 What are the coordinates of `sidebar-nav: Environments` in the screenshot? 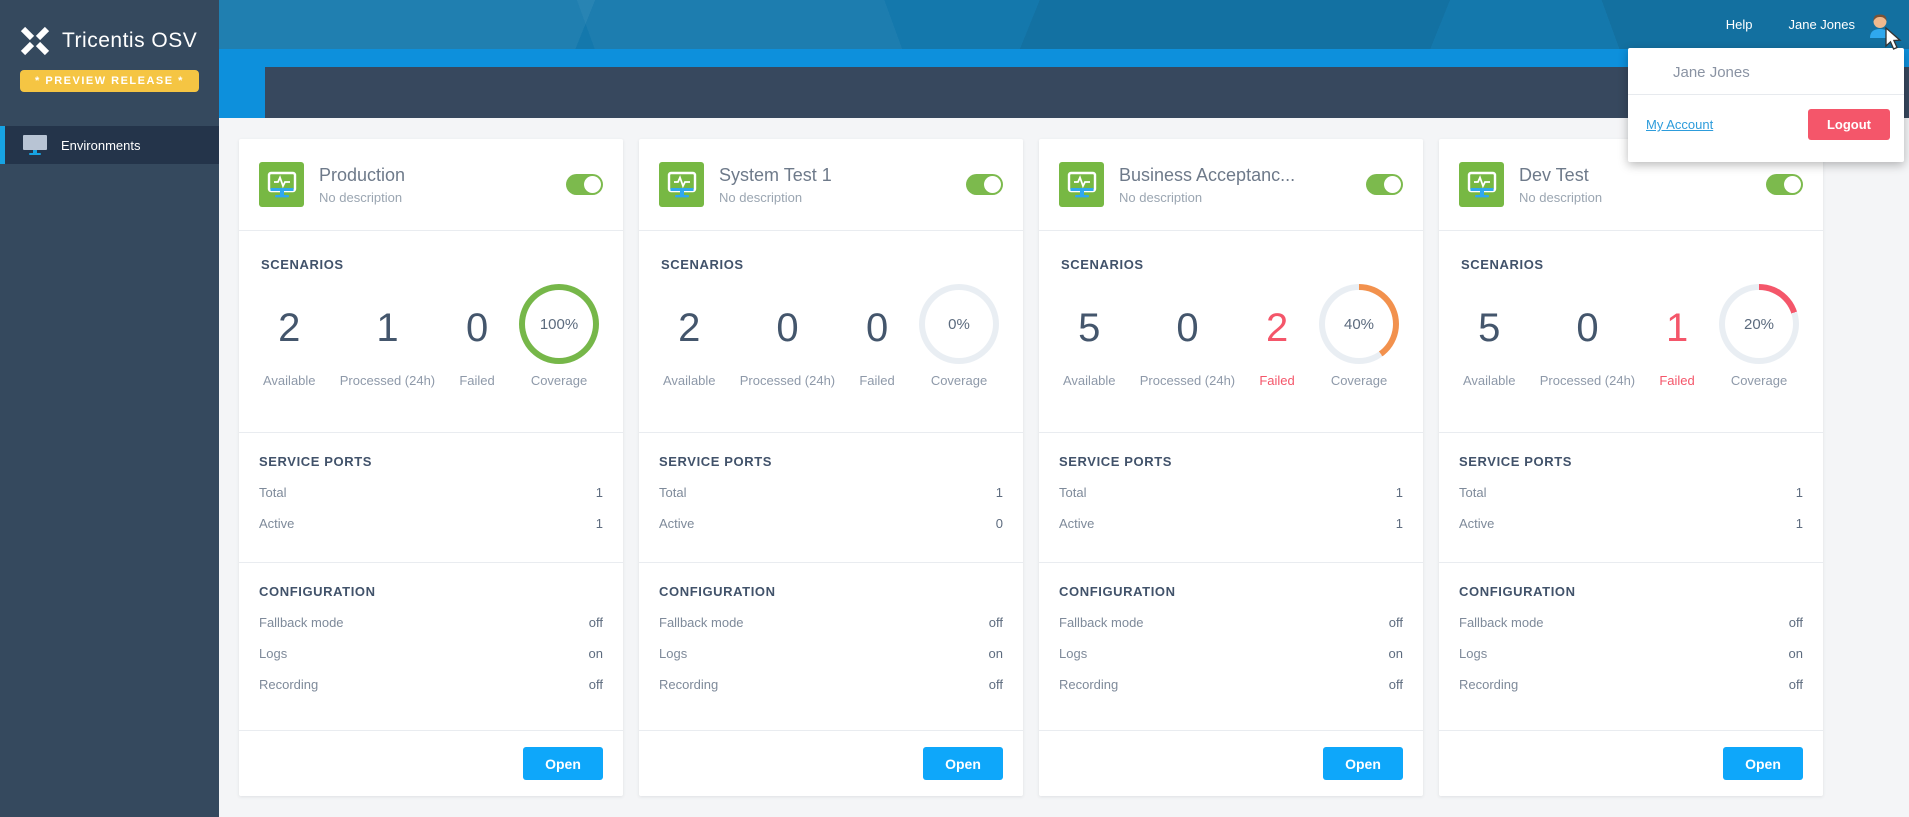 It's located at (109, 145).